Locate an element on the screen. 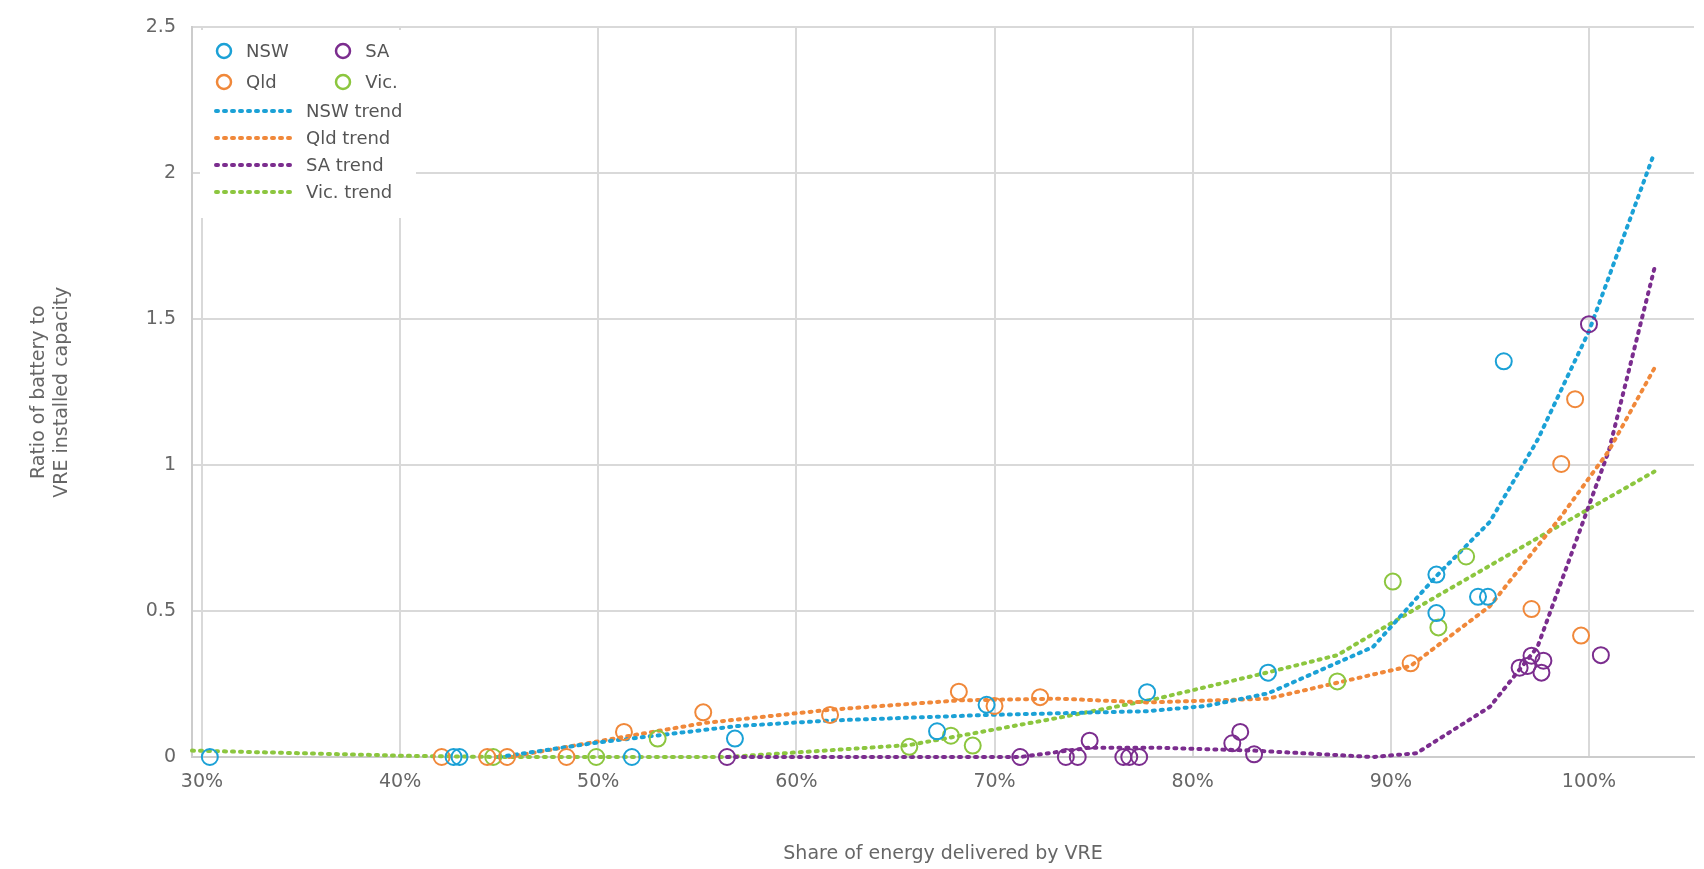 The width and height of the screenshot is (1704, 869). legend-label: Qld trend is located at coordinates (348, 137).